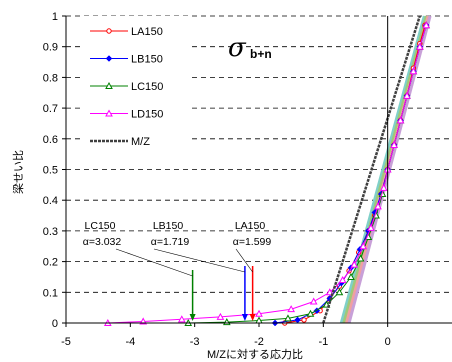  What do you see at coordinates (50, 263) in the screenshot?
I see `y-tick-label: 0.2` at bounding box center [50, 263].